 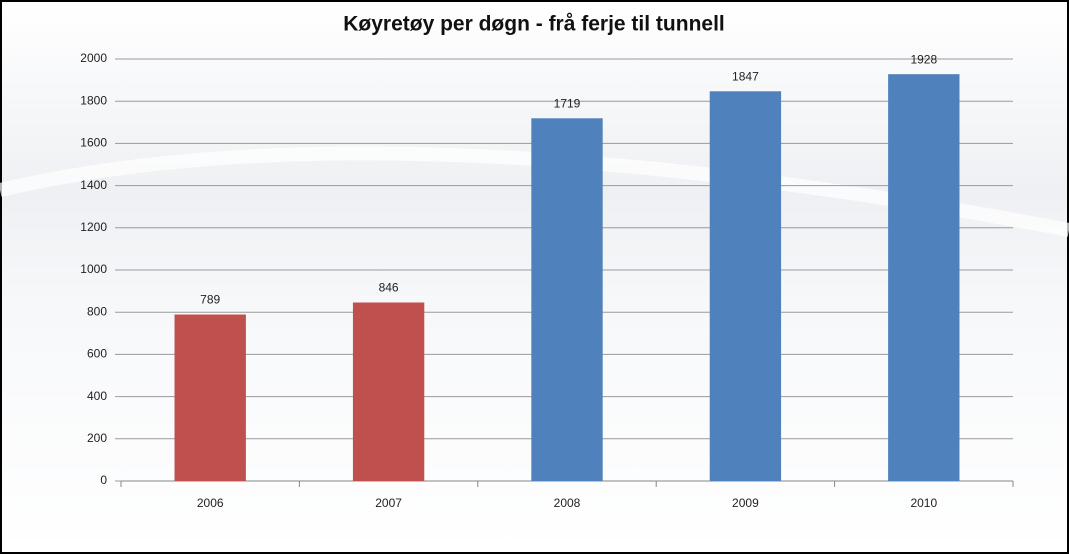 What do you see at coordinates (923, 503) in the screenshot?
I see `x-tick-label: 2010` at bounding box center [923, 503].